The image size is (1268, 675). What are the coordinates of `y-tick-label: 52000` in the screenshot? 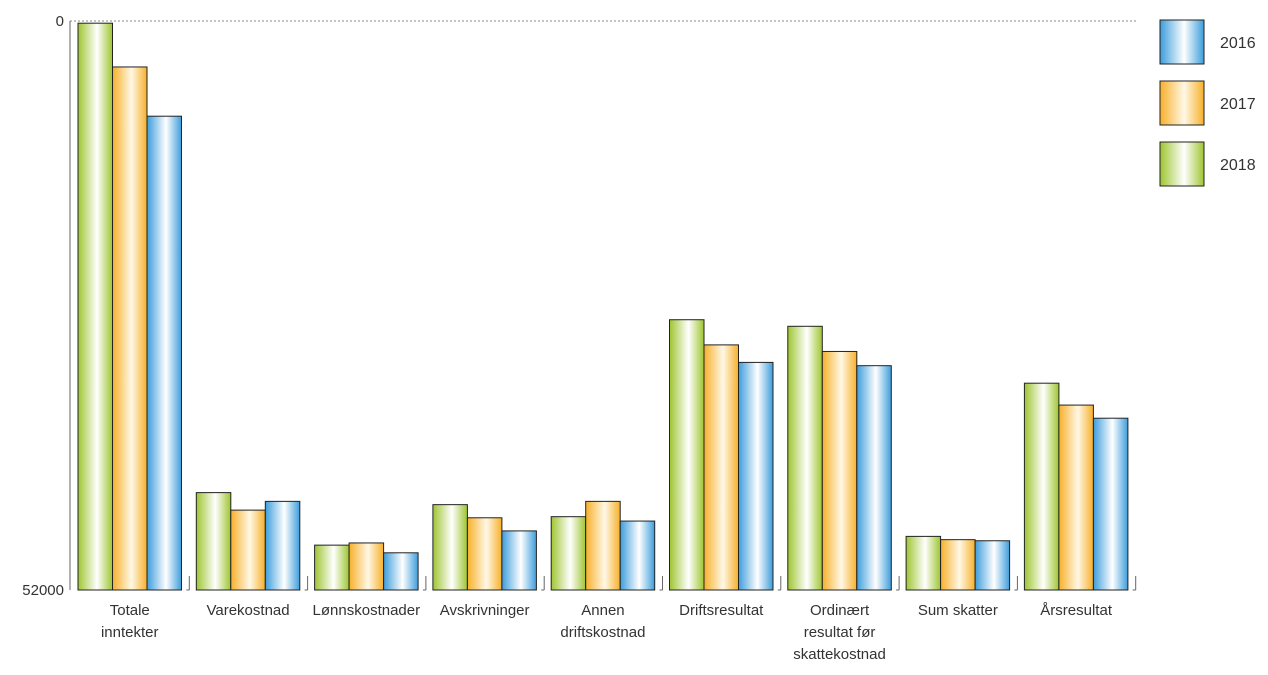 It's located at (43, 590).